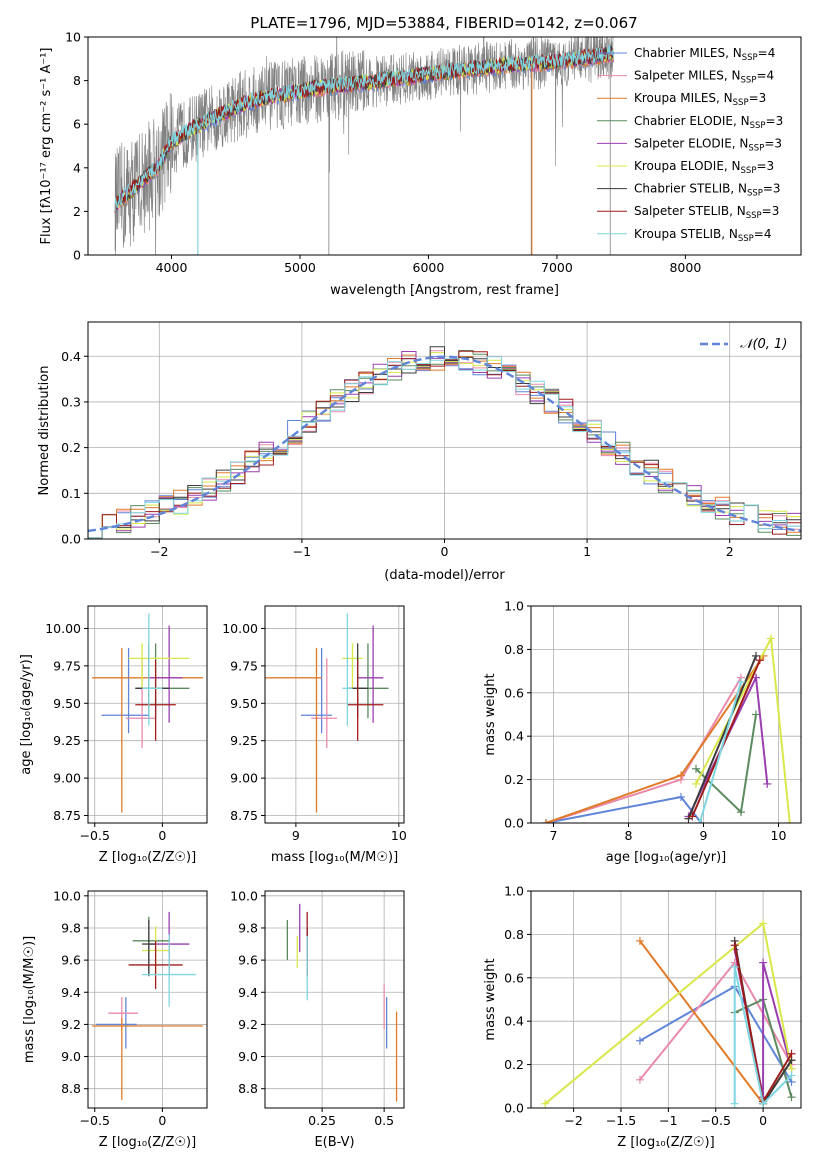 The width and height of the screenshot is (819, 1170). I want to click on x-tick-label: 8, so click(629, 835).